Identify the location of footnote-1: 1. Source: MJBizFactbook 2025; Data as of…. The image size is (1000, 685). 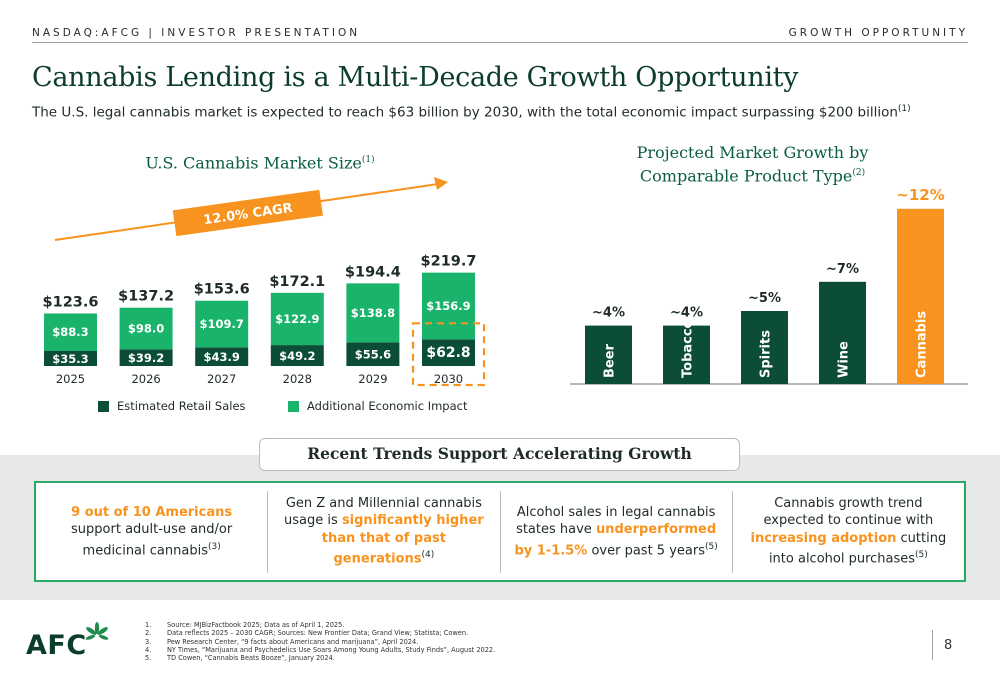
(320, 625).